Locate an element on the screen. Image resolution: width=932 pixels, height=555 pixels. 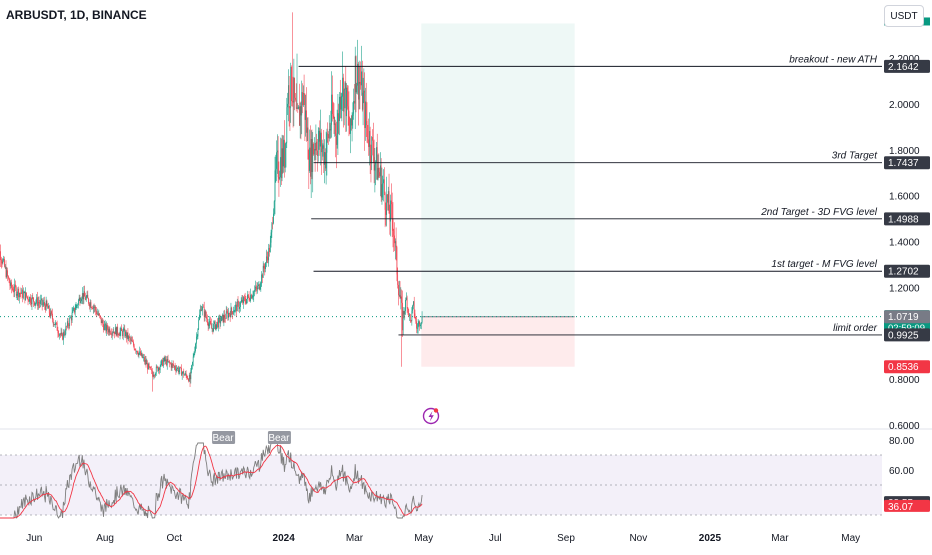
position-profit-zone is located at coordinates (497, 169).